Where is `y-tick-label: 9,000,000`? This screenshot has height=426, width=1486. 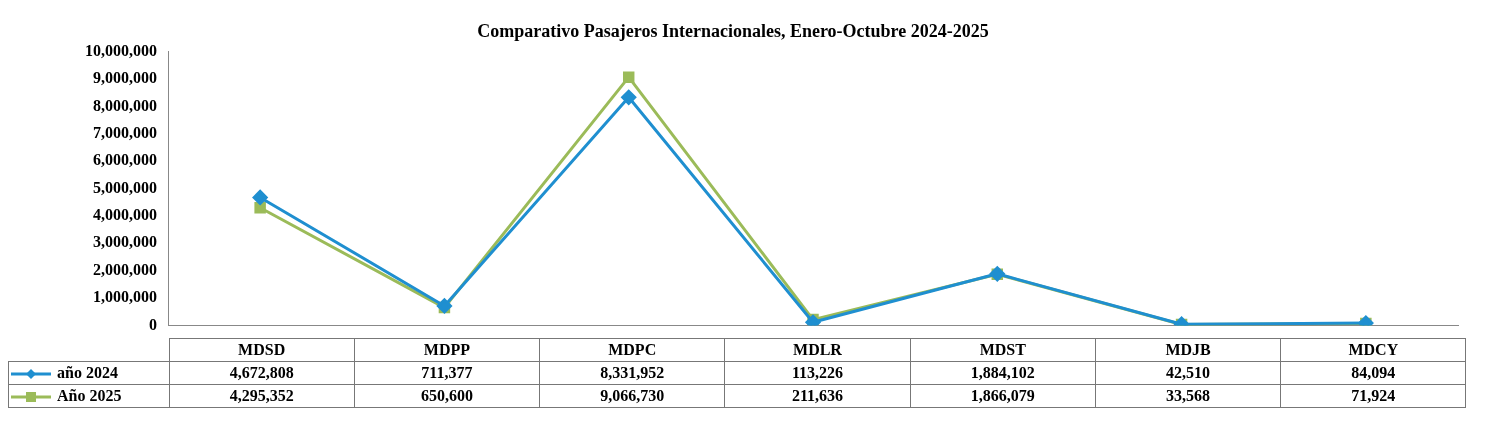 y-tick-label: 9,000,000 is located at coordinates (125, 78).